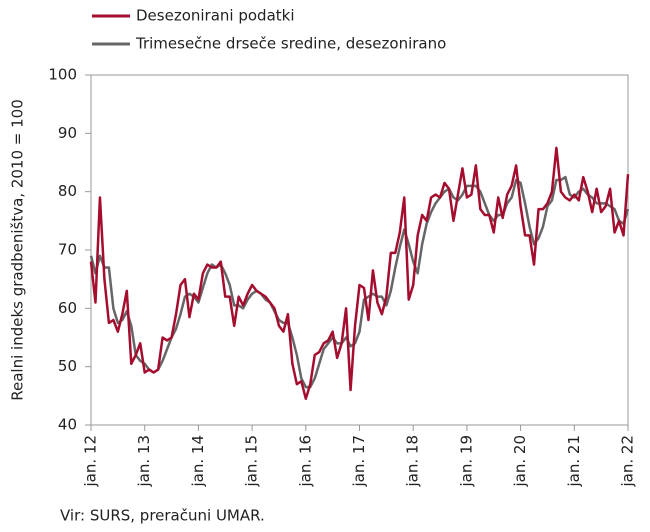 Image resolution: width=650 pixels, height=532 pixels. I want to click on x-tick-label: jan. 15, so click(252, 461).